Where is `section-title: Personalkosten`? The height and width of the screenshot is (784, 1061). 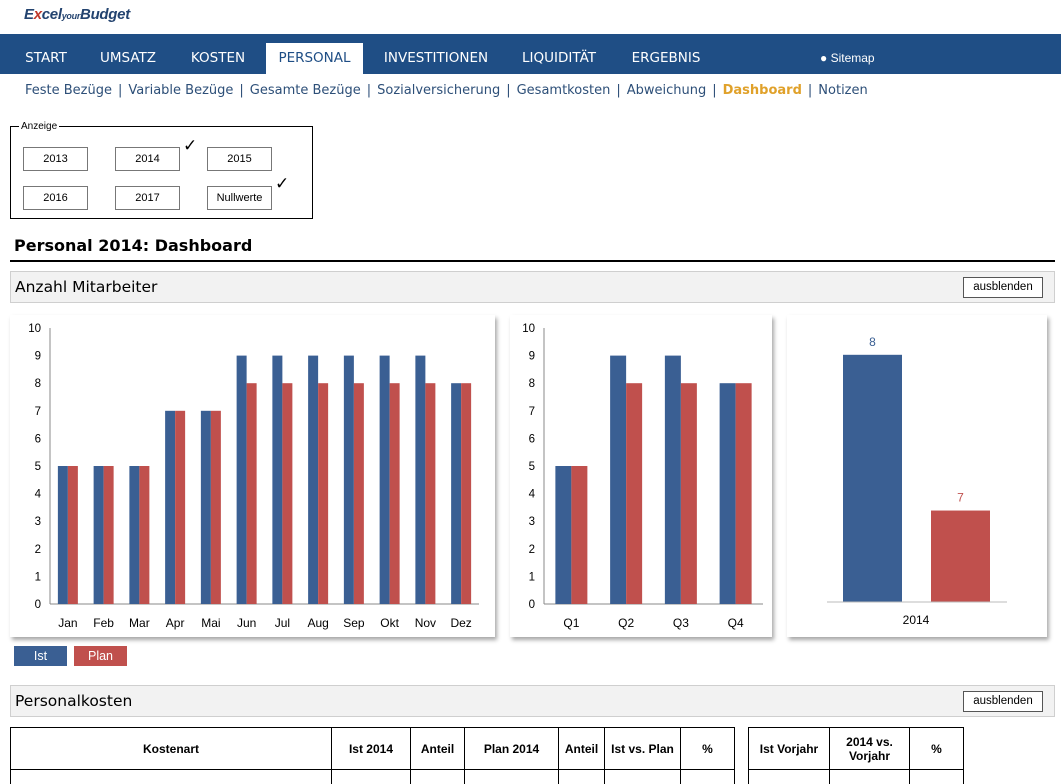 section-title: Personalkosten is located at coordinates (74, 701).